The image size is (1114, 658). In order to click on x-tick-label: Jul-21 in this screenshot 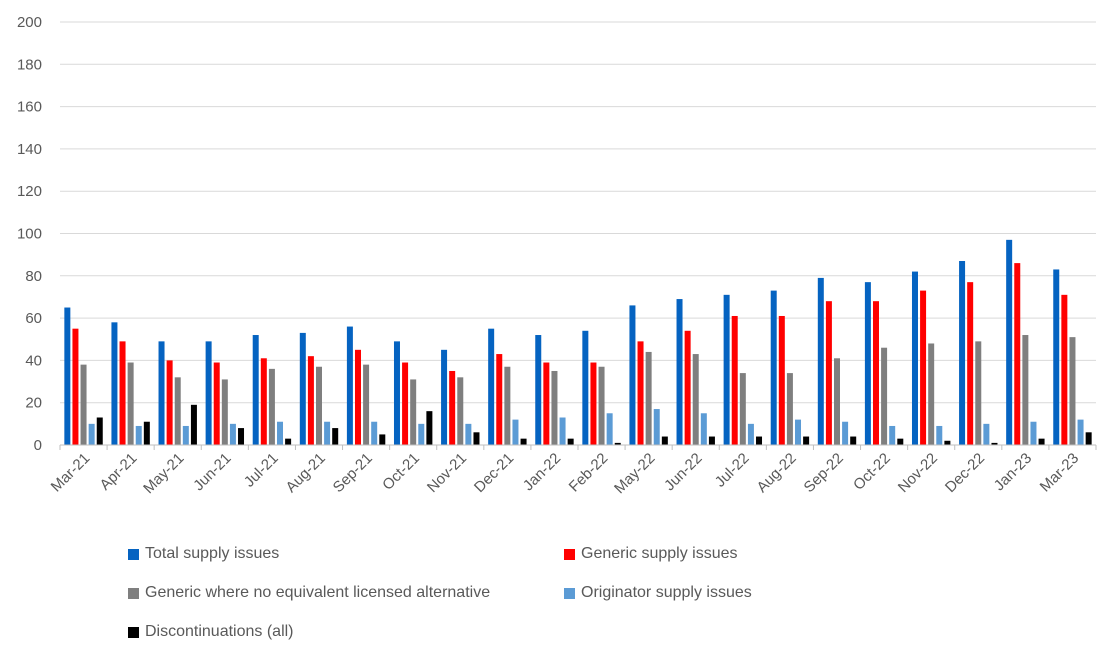, I will do `click(261, 470)`.